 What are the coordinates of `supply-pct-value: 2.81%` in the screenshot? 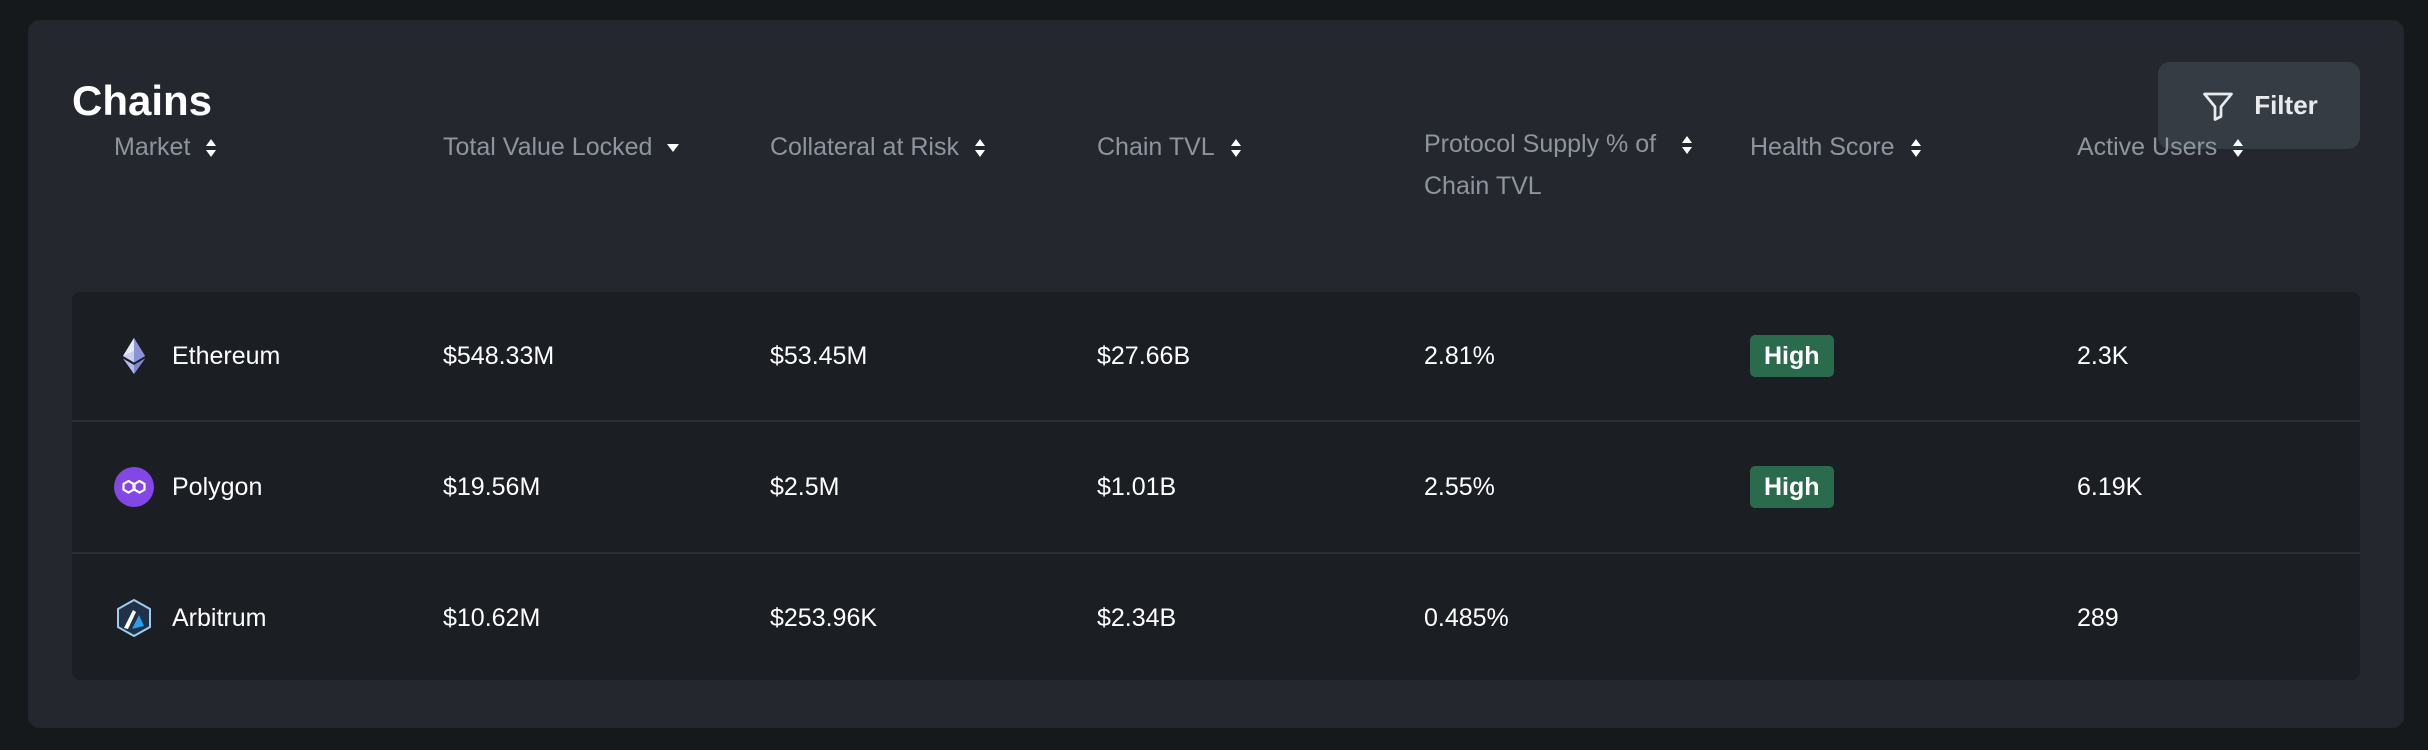 It's located at (1459, 355).